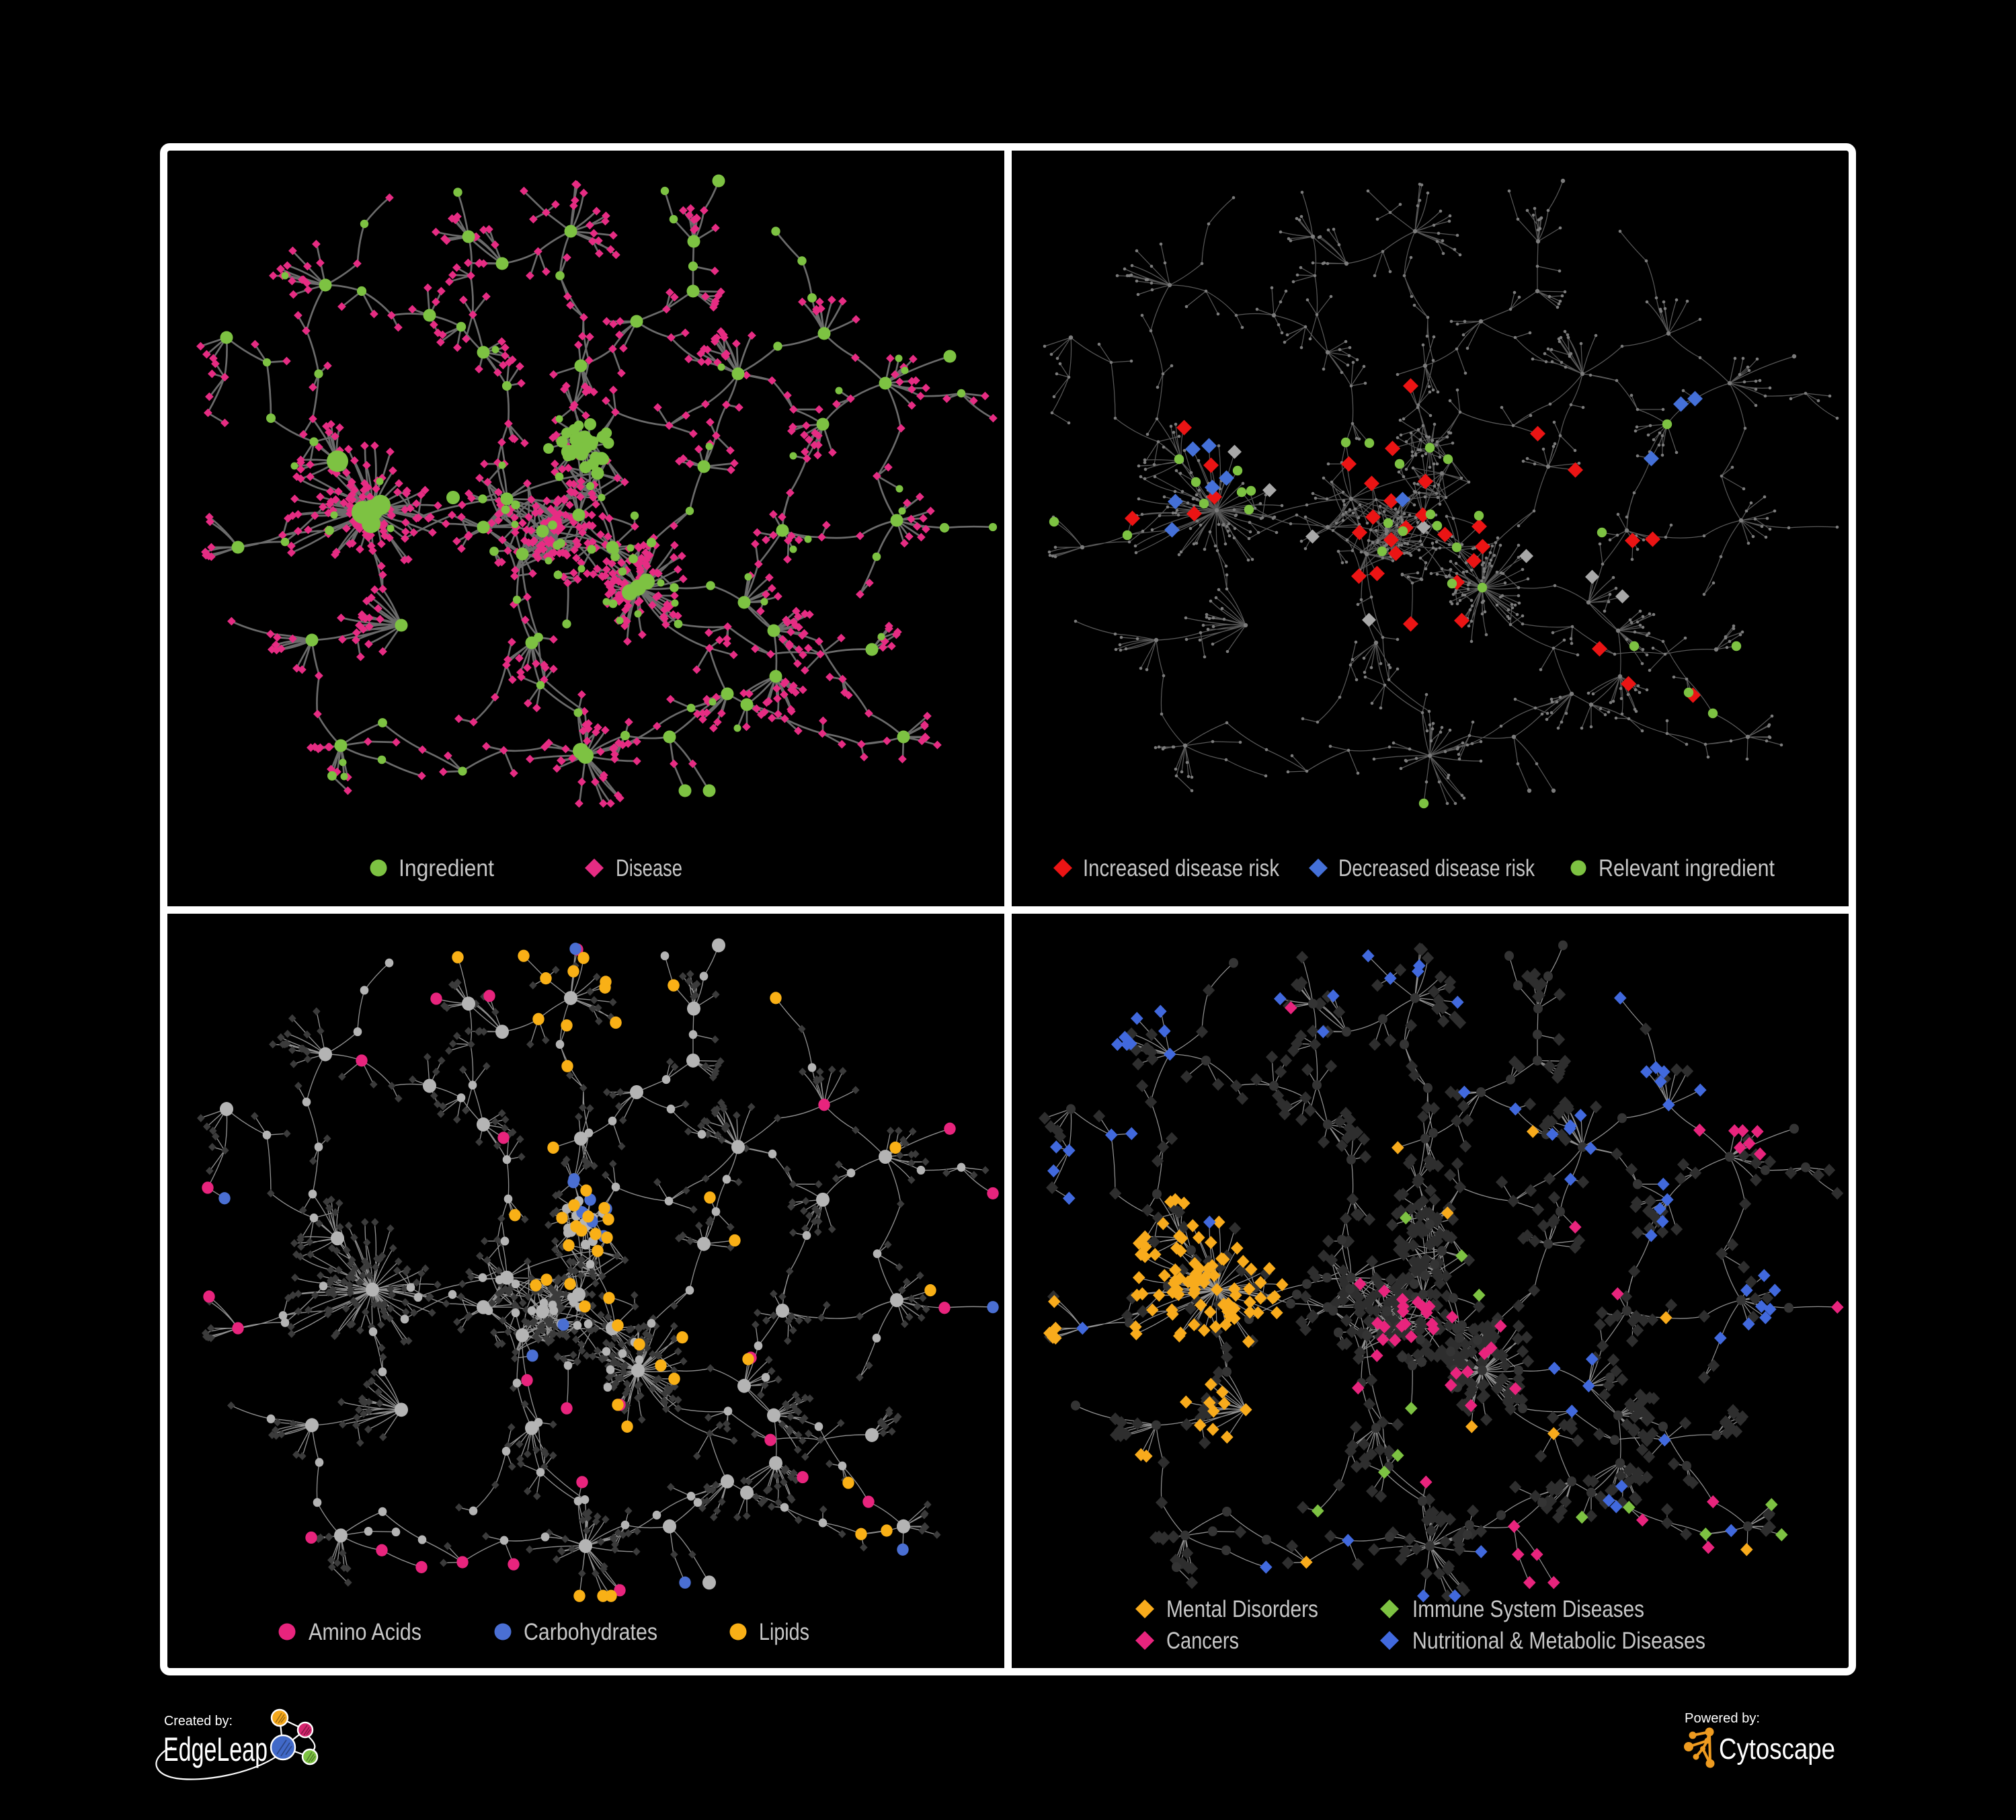  I want to click on svg-text: Cancers, so click(1202, 1641).